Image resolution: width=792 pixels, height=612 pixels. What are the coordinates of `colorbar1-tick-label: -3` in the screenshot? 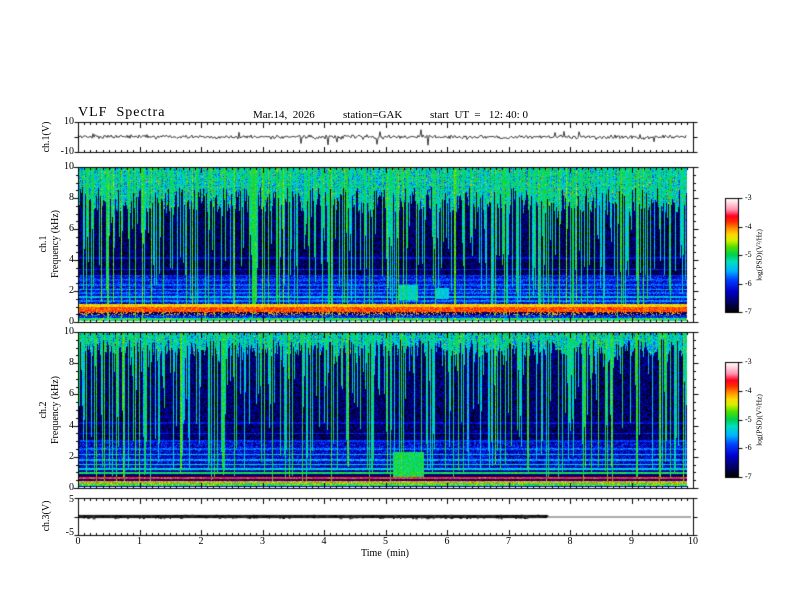 It's located at (748, 197).